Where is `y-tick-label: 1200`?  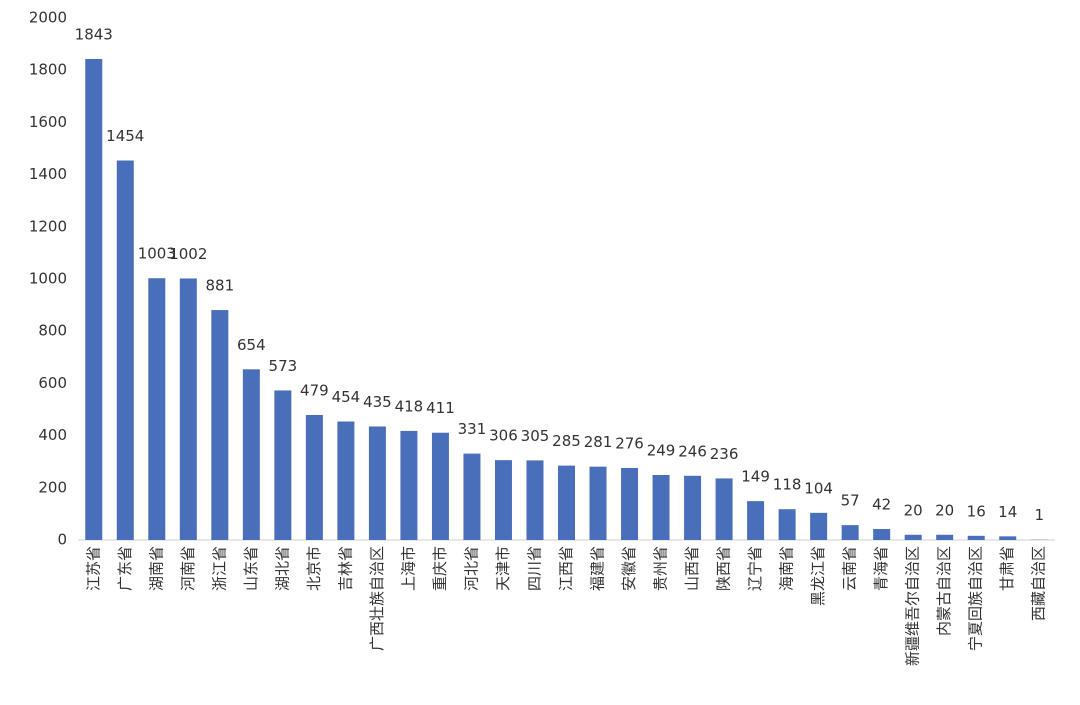
y-tick-label: 1200 is located at coordinates (48, 226).